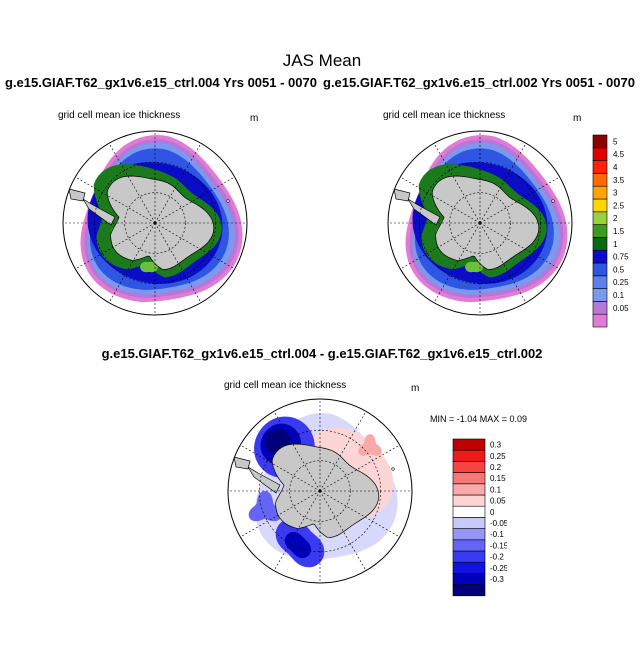  I want to click on diff-colorbar-tick-label: -0.25, so click(498, 568).